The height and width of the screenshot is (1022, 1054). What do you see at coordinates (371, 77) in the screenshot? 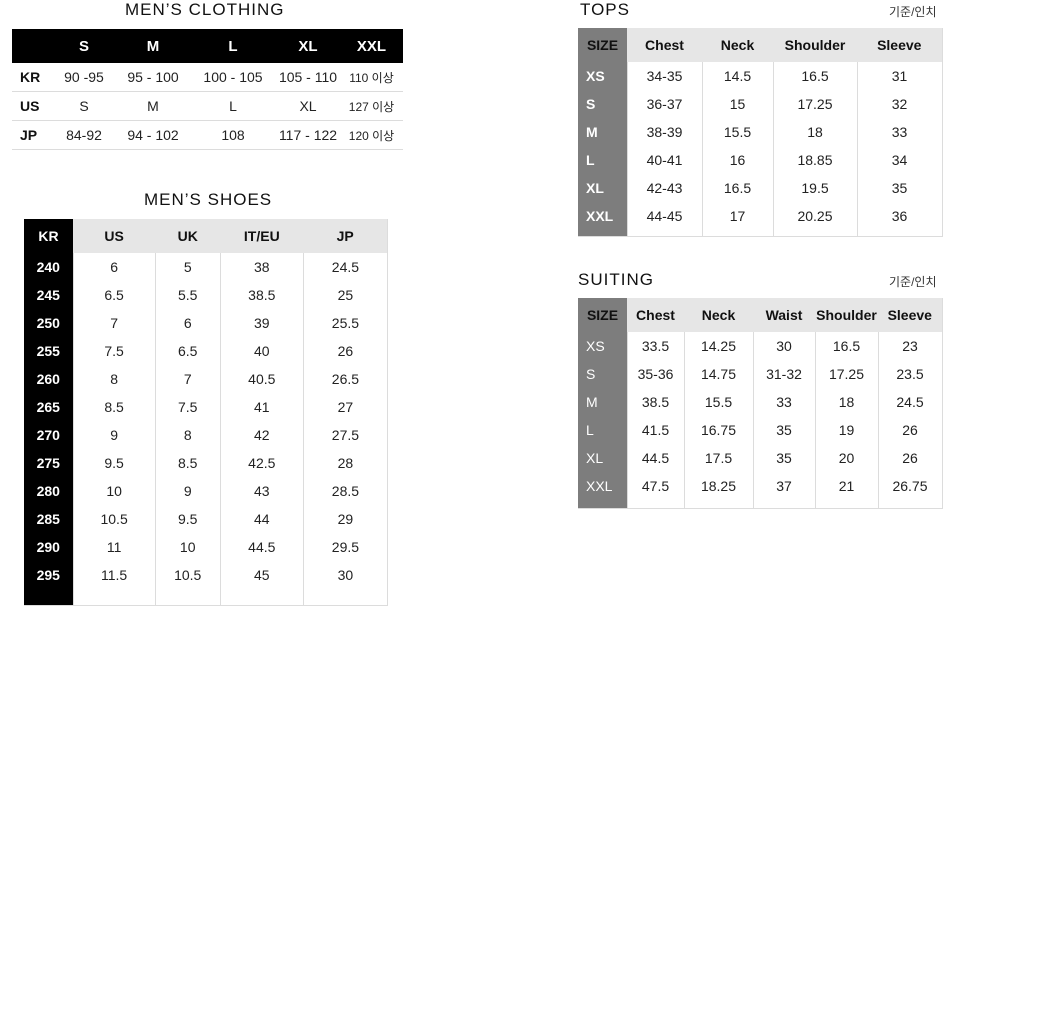
I see `table-cell: 110 이상` at bounding box center [371, 77].